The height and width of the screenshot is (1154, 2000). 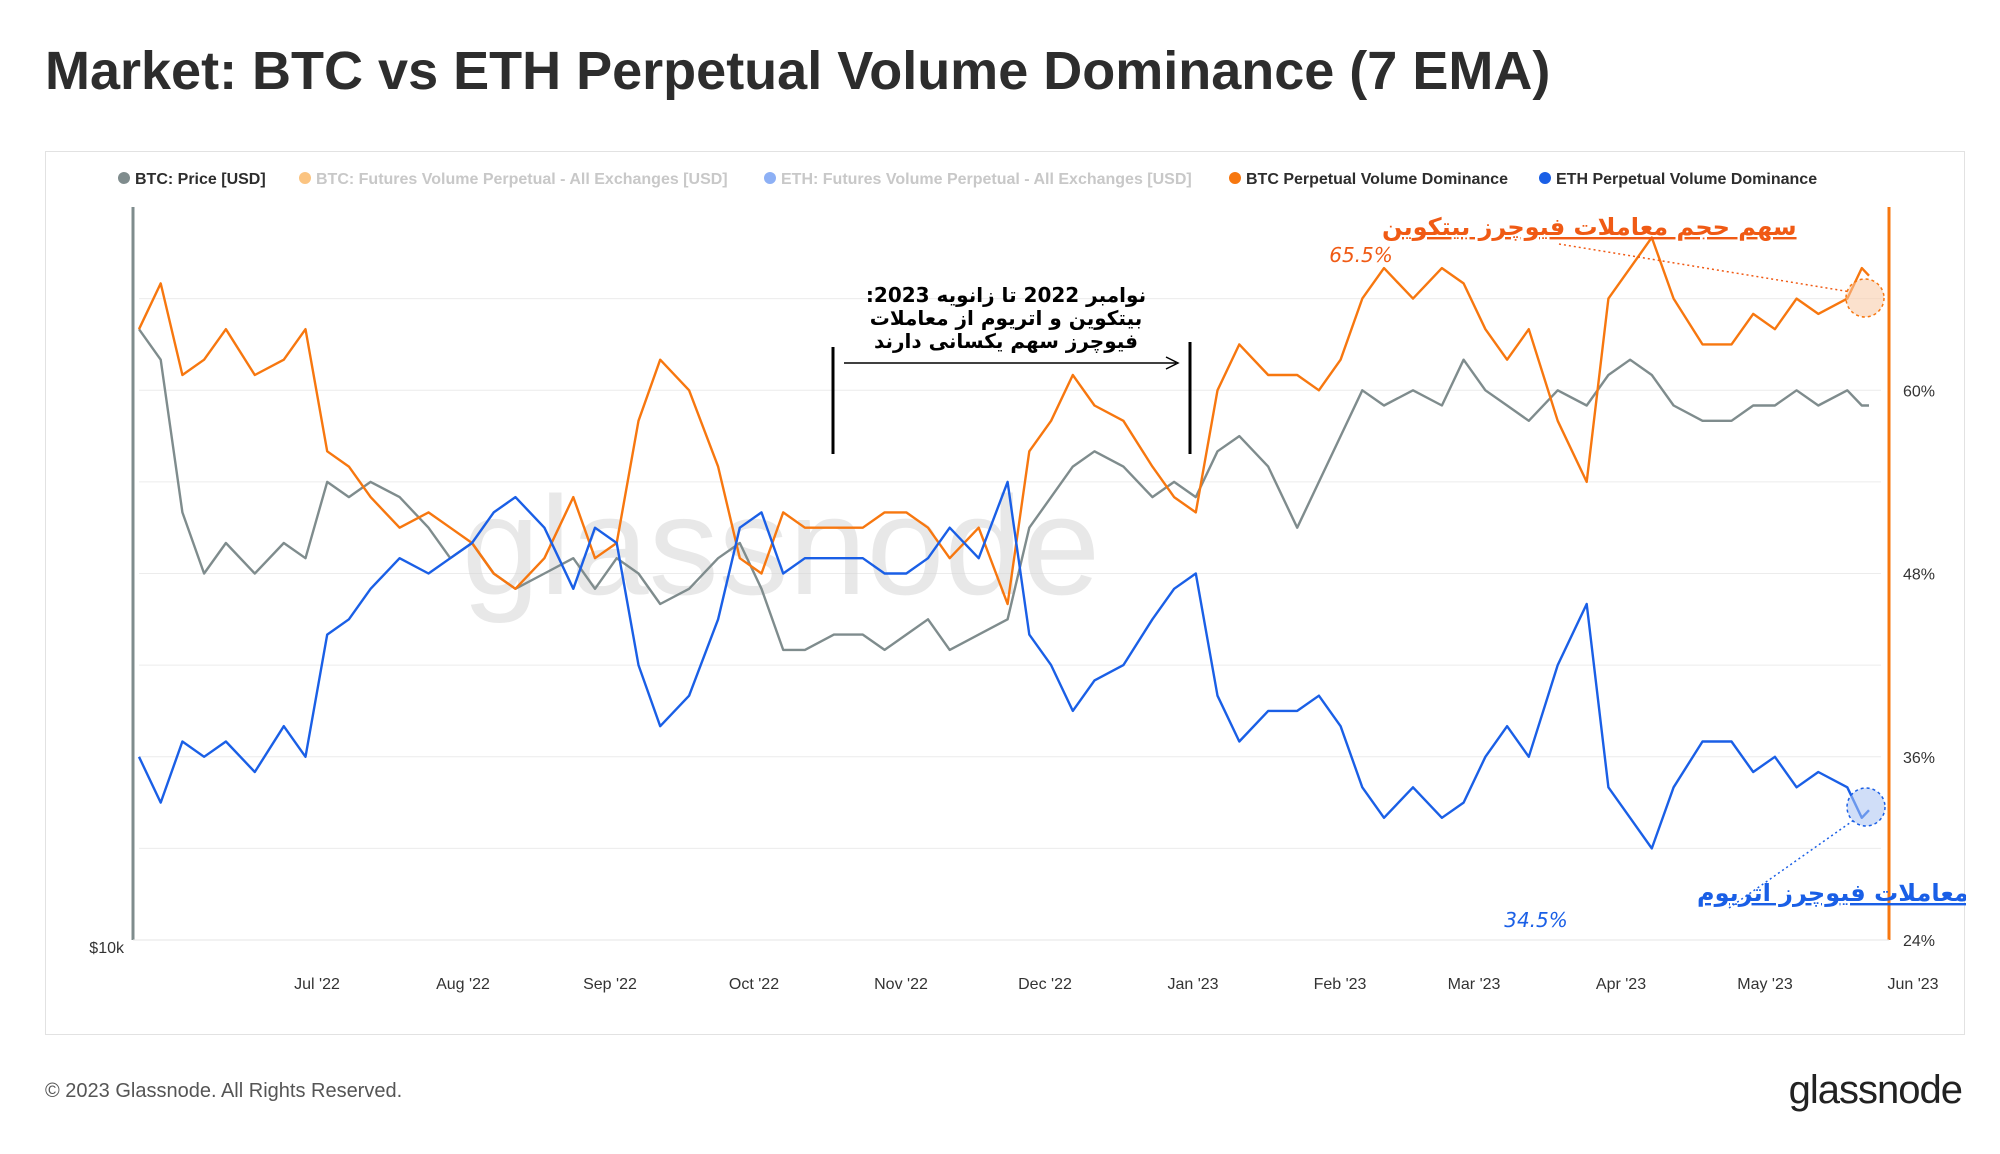 I want to click on x-tick-label: Jun '23, so click(x=1912, y=984).